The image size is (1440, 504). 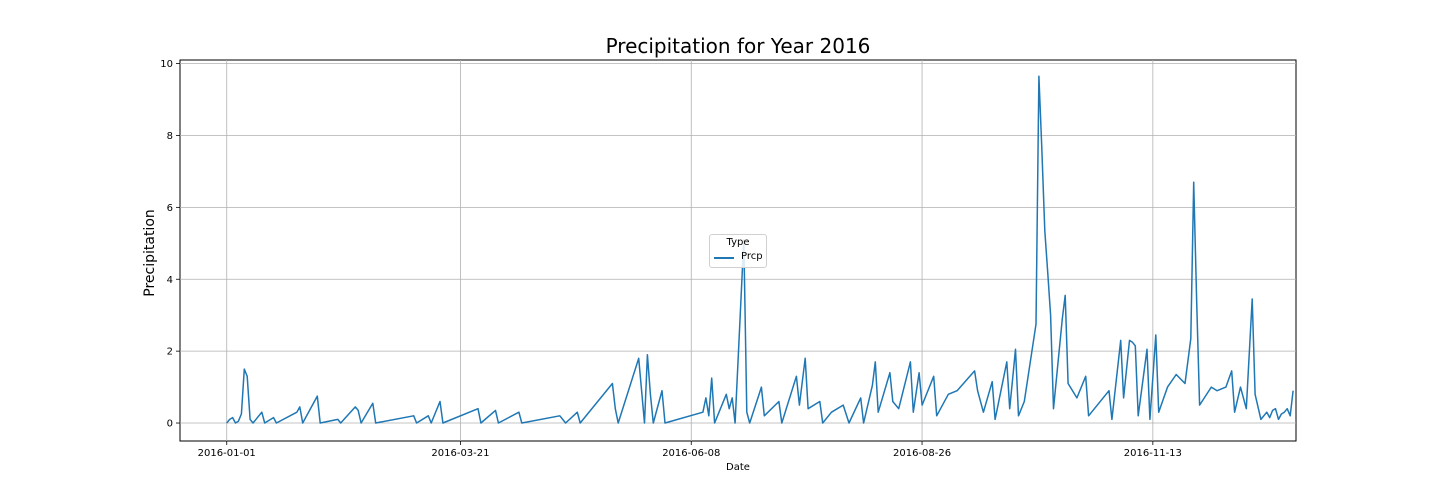 I want to click on legend: Type Prcp, so click(x=738, y=251).